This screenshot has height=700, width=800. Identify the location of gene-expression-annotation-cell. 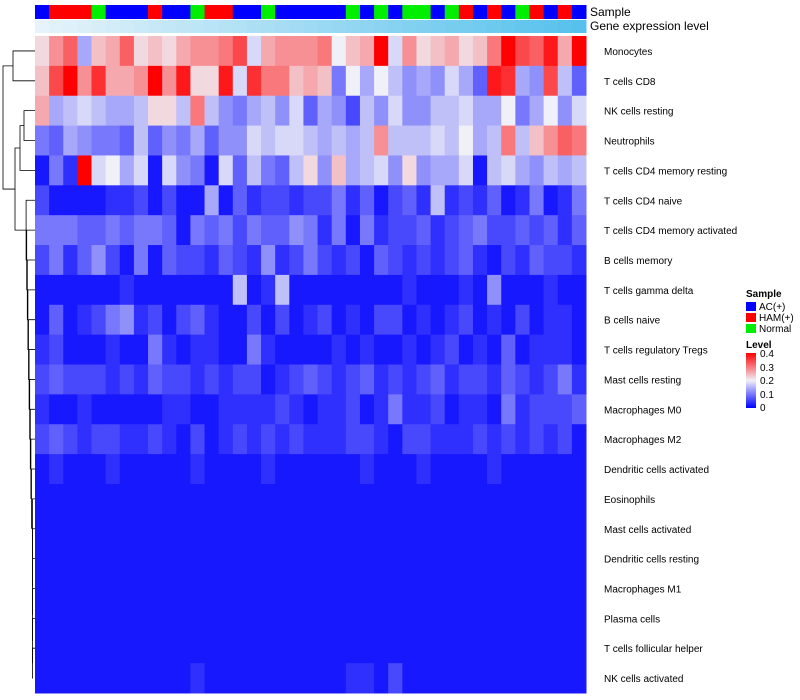
(198, 26).